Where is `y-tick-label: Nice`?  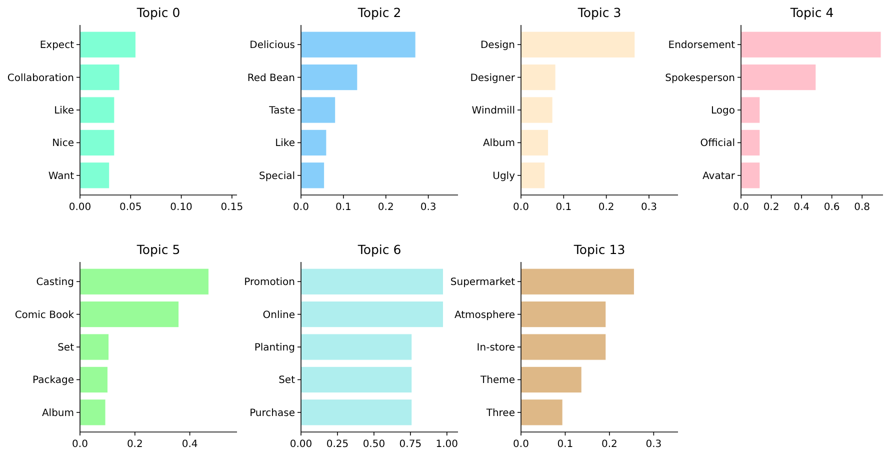
y-tick-label: Nice is located at coordinates (63, 144).